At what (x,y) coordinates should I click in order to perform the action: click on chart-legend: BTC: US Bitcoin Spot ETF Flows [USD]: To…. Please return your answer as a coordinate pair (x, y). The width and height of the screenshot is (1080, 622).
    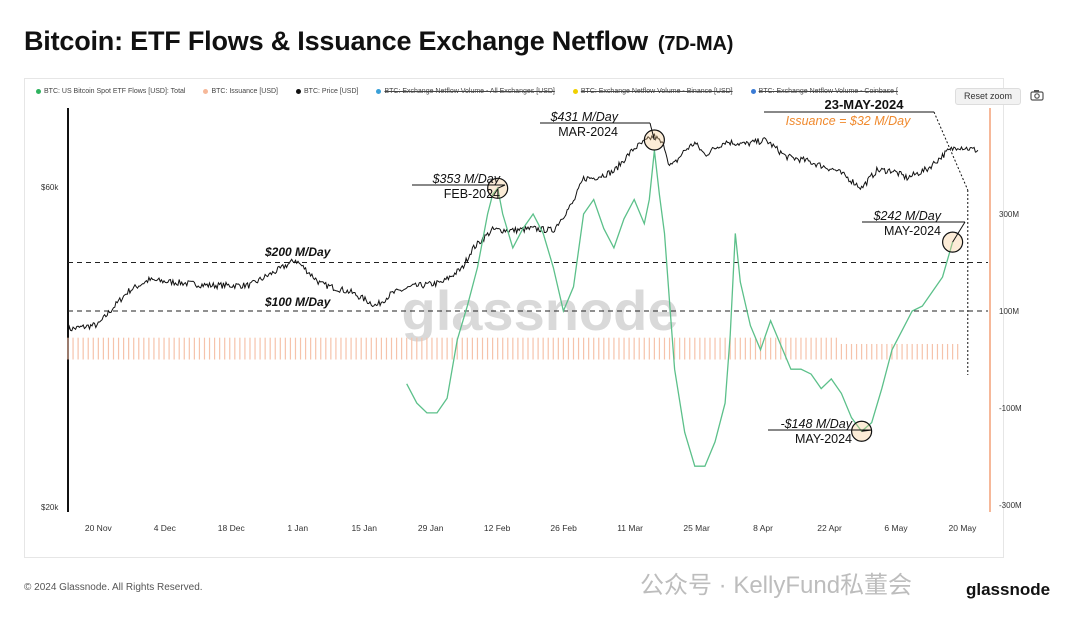
    Looking at the image, I should click on (476, 91).